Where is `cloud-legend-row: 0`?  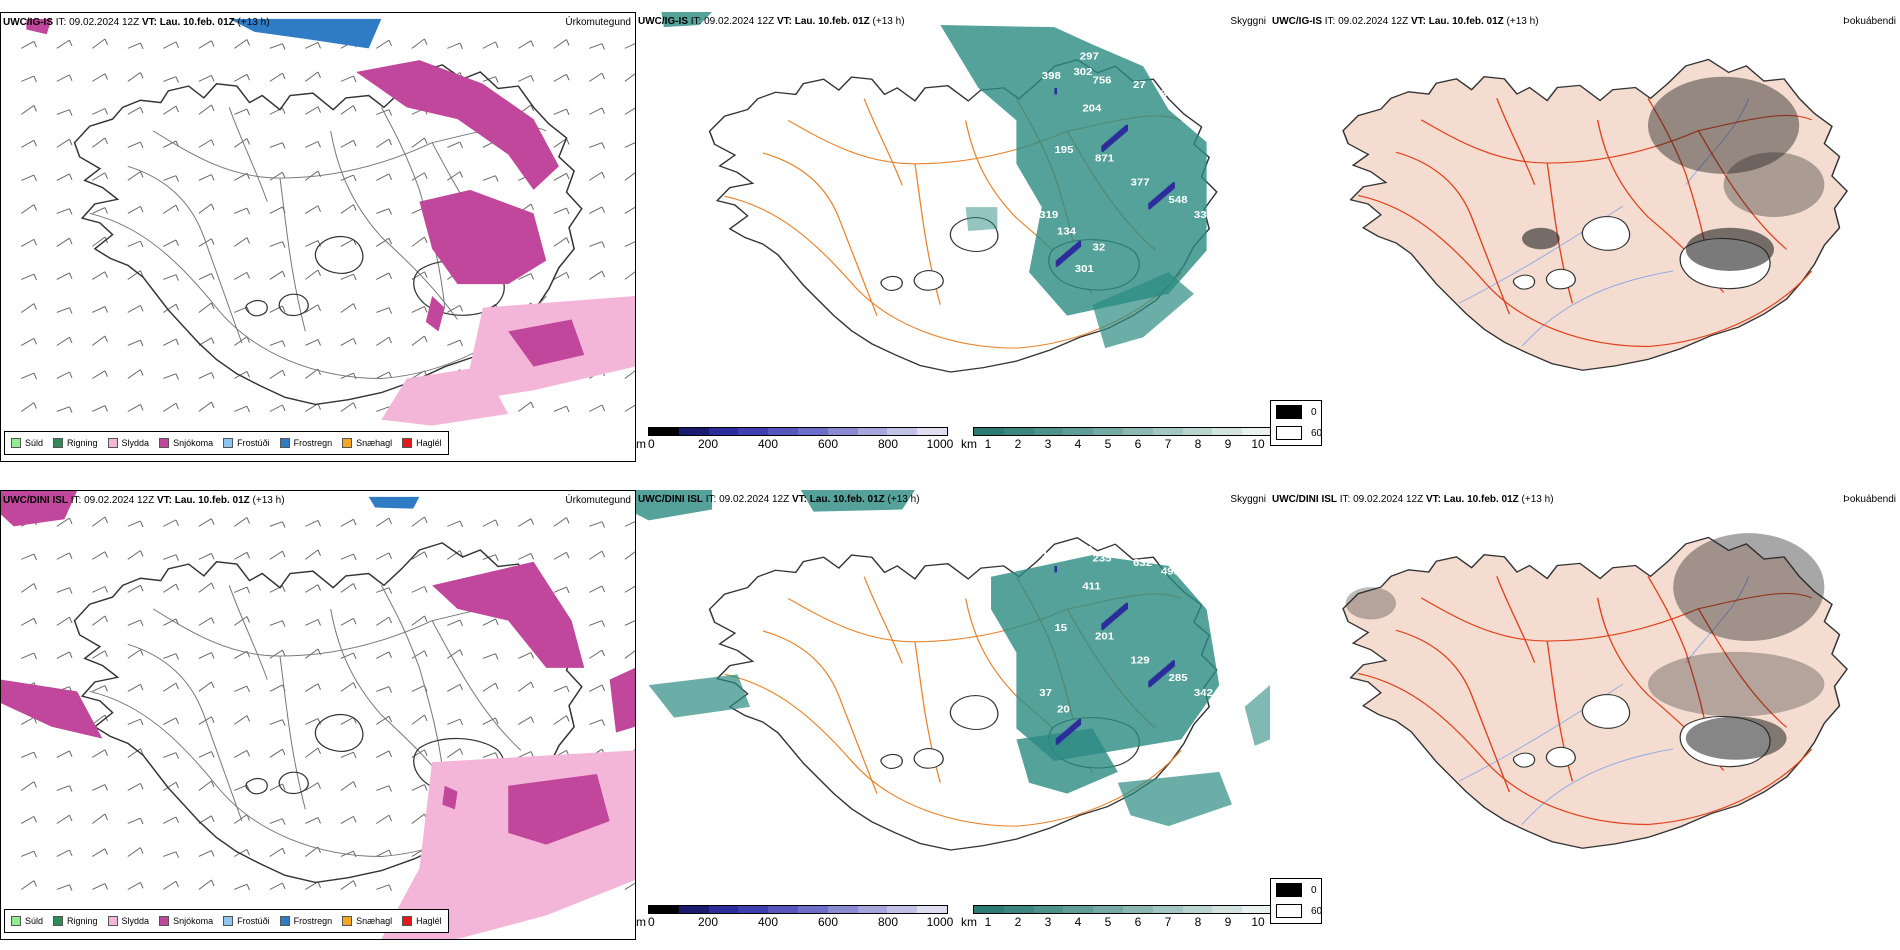 cloud-legend-row: 0 is located at coordinates (1296, 890).